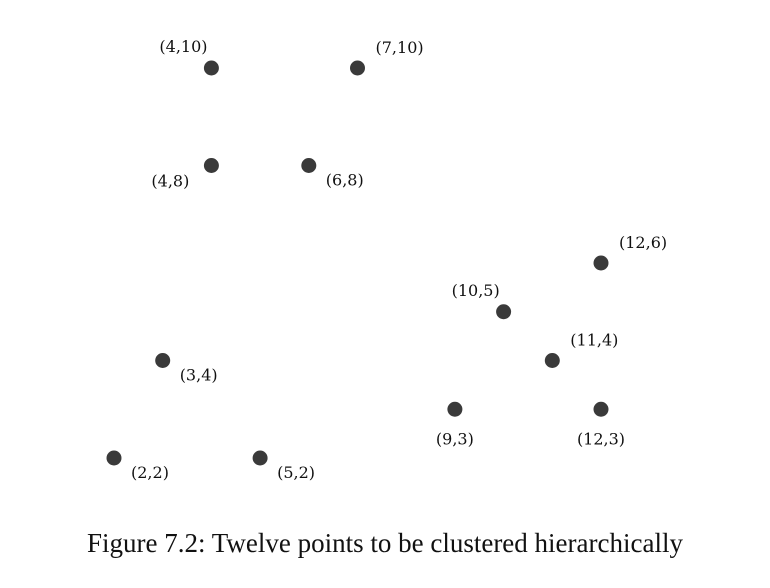 The width and height of the screenshot is (770, 588). What do you see at coordinates (476, 290) in the screenshot?
I see `point-label: (10,5)` at bounding box center [476, 290].